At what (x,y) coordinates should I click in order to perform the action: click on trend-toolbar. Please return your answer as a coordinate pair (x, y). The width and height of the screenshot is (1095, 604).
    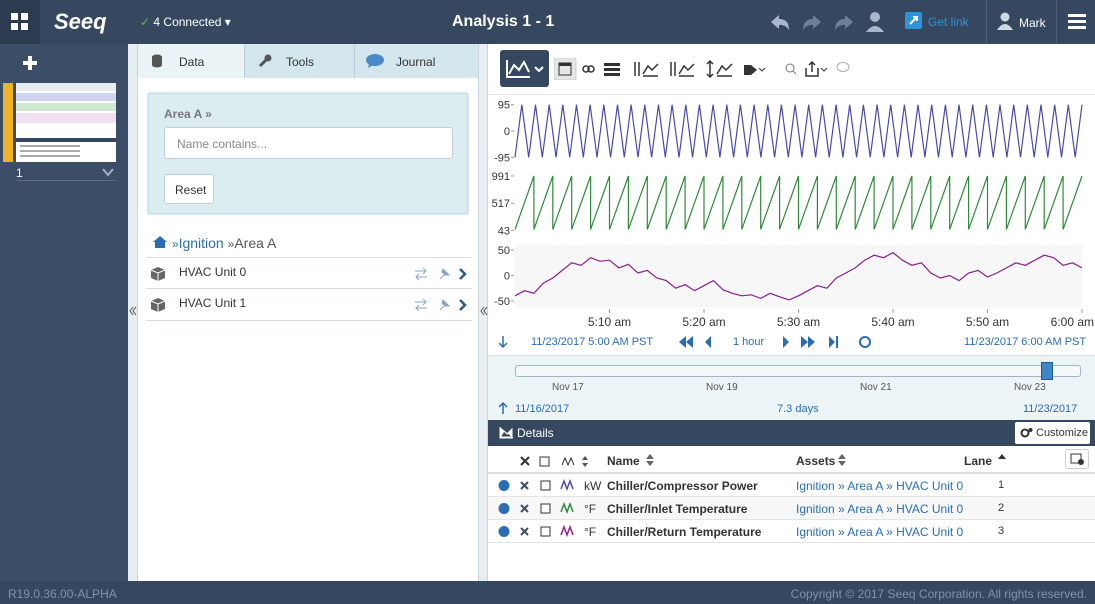
    Looking at the image, I should click on (791, 69).